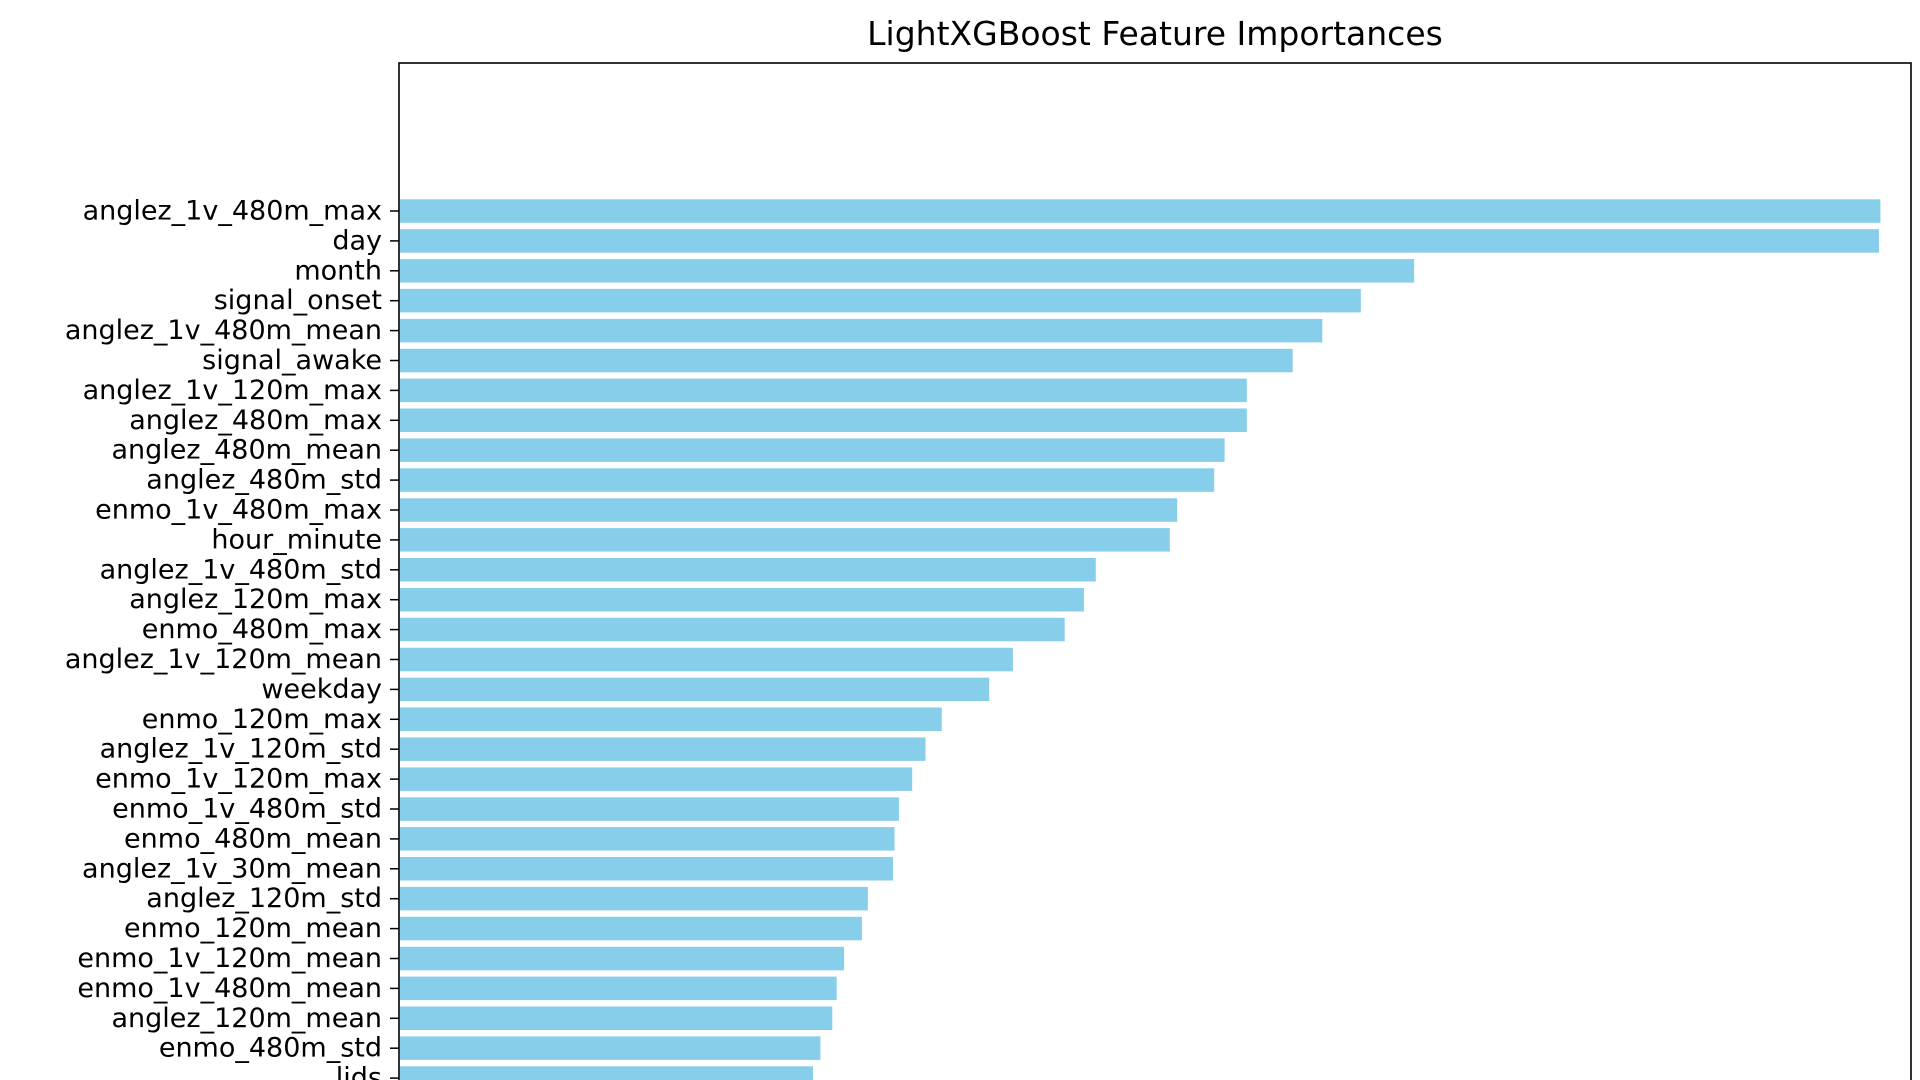  Describe the element at coordinates (229, 958) in the screenshot. I see `y-tick-label: enmo_1v_120m_mean` at that location.